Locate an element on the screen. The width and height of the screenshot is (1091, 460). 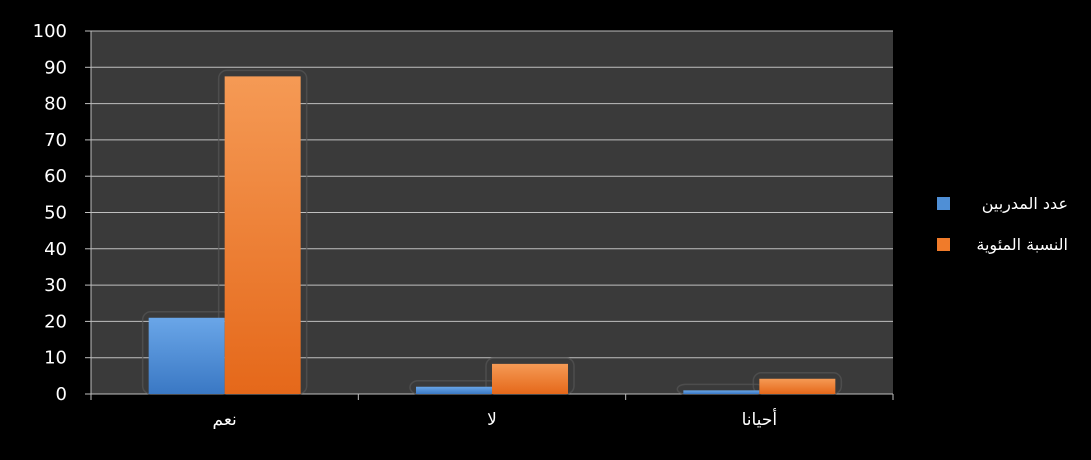
y-tick-label: 90 is located at coordinates (55, 67).